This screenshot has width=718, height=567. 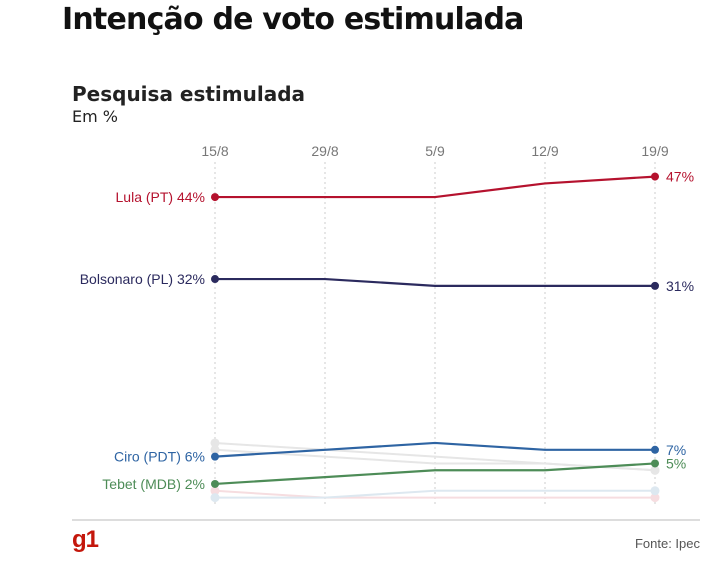 What do you see at coordinates (435, 474) in the screenshot?
I see `series-line-tebet-mdb` at bounding box center [435, 474].